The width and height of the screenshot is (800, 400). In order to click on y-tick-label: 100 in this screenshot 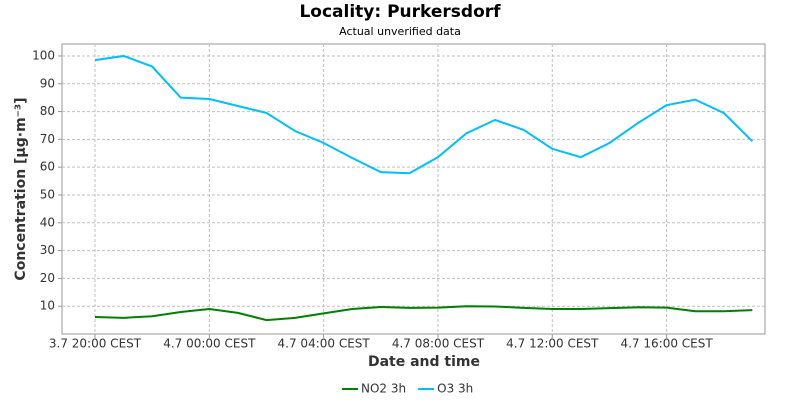, I will do `click(43, 55)`.